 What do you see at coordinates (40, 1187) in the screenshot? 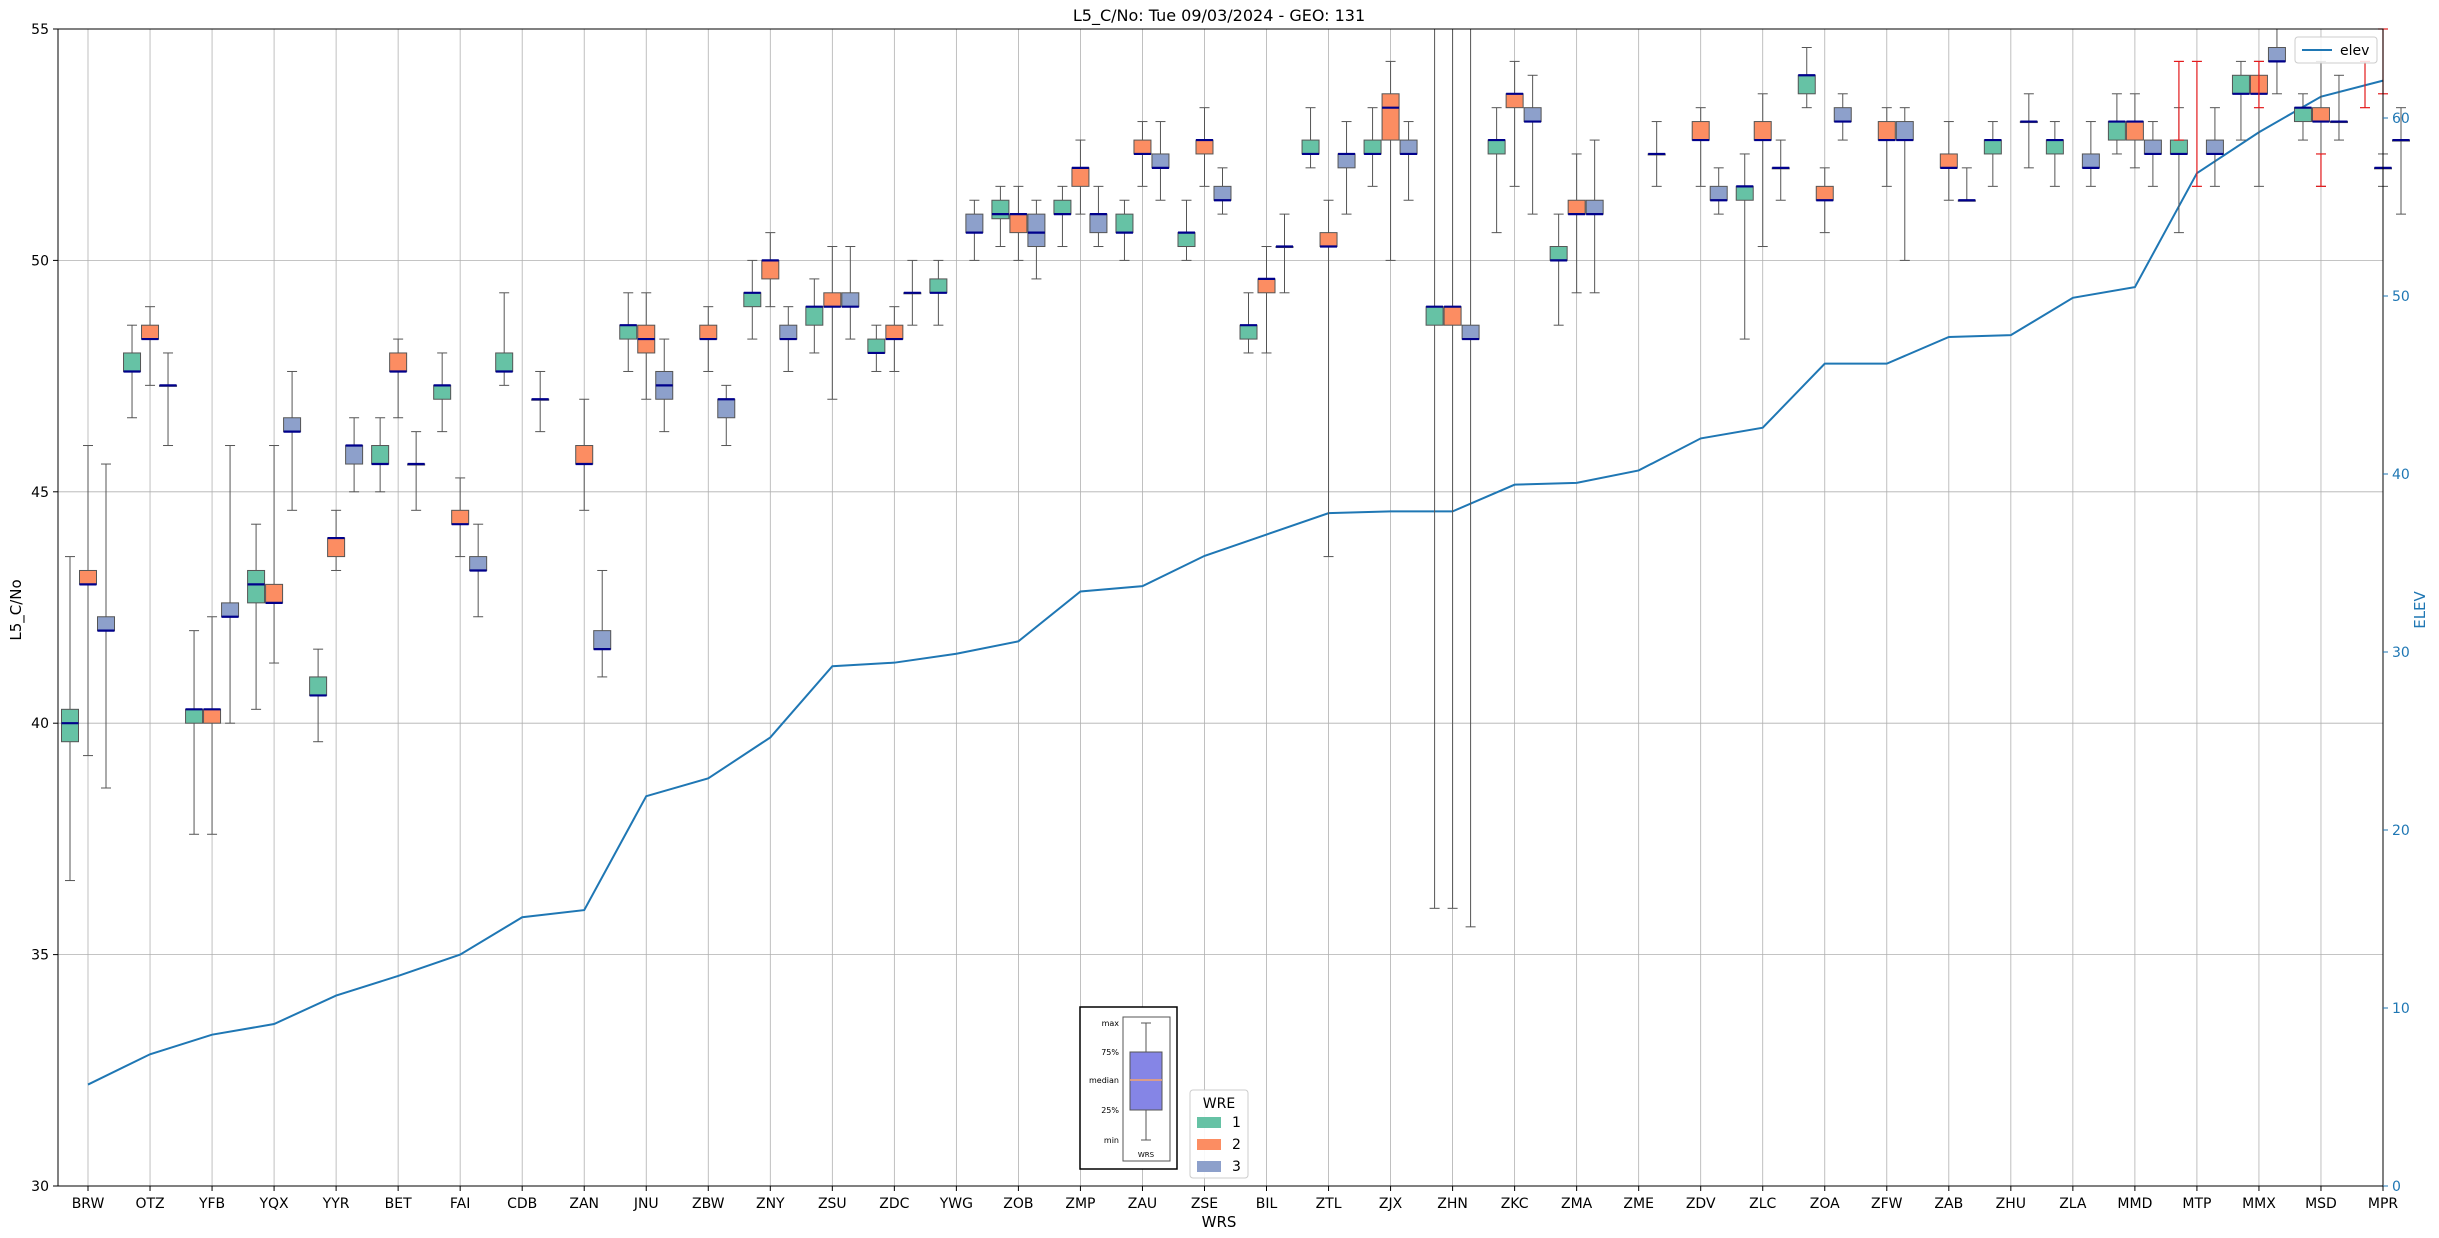
I see `y-tick-label: 30` at bounding box center [40, 1187].